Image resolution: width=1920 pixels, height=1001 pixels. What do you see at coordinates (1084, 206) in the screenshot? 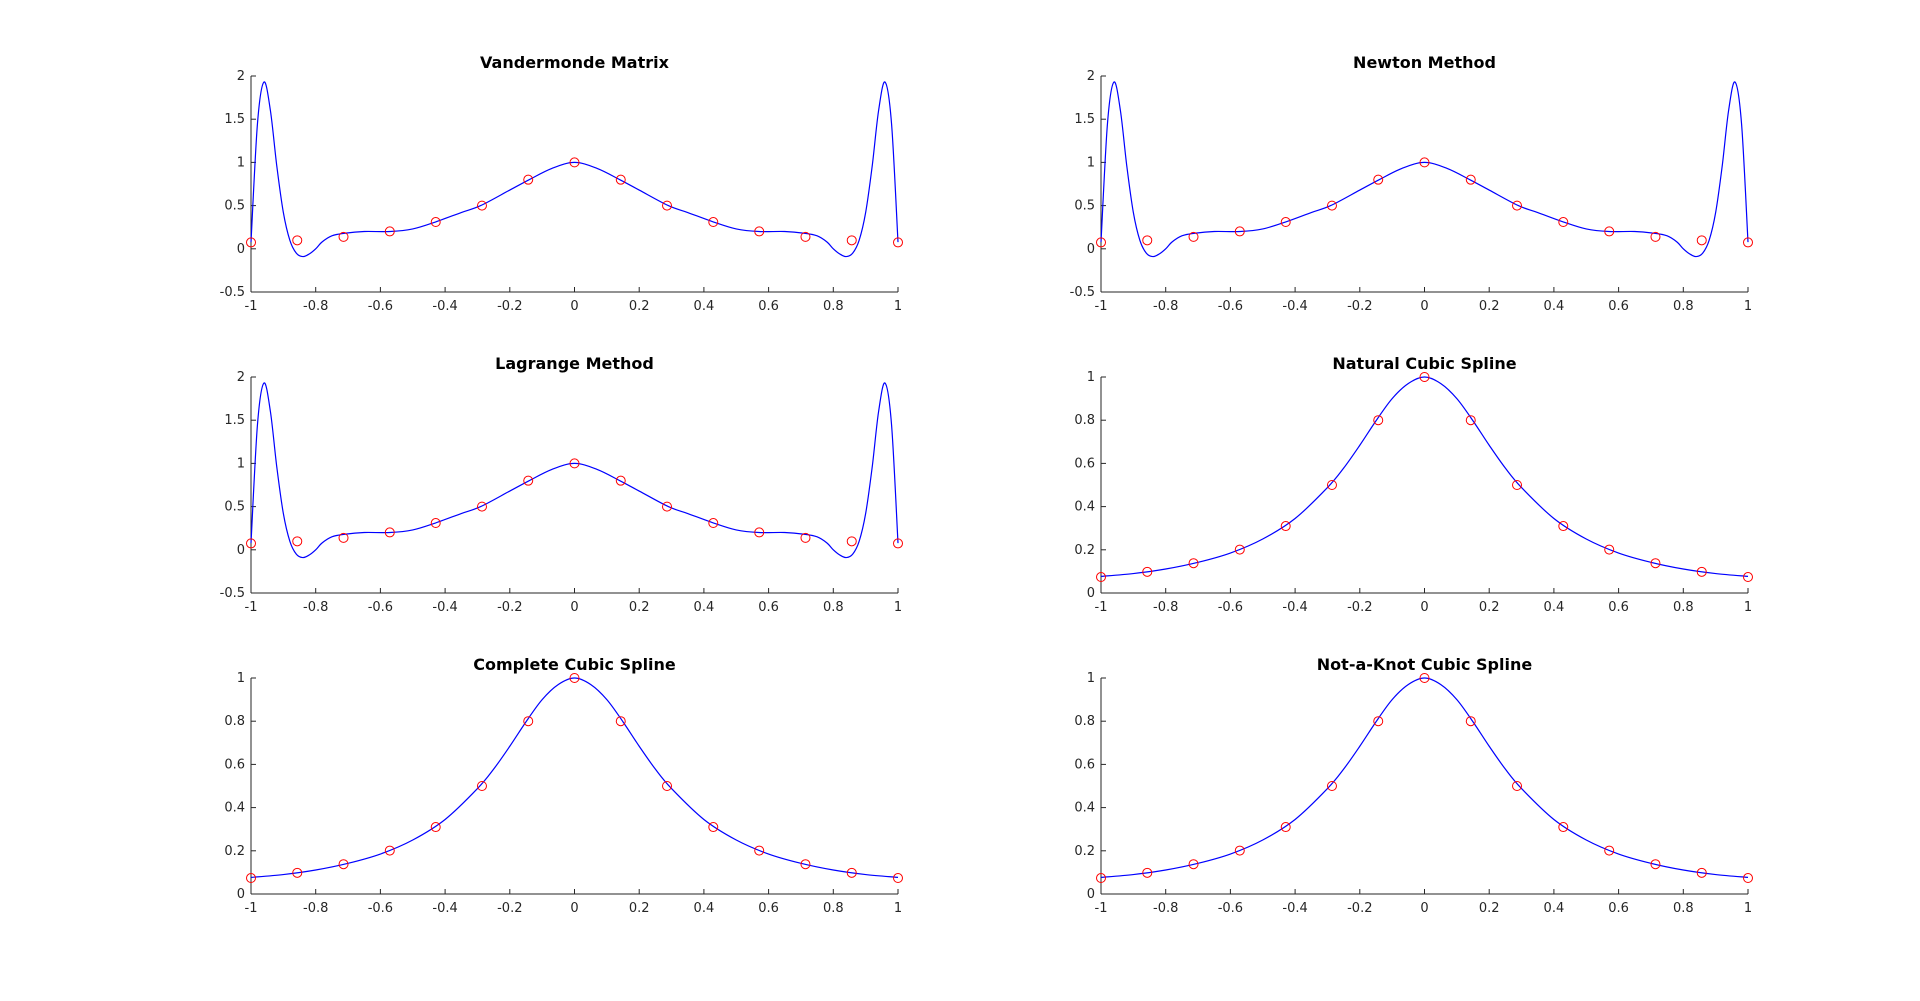
I see `y-tick-label: 0.5` at bounding box center [1084, 206].